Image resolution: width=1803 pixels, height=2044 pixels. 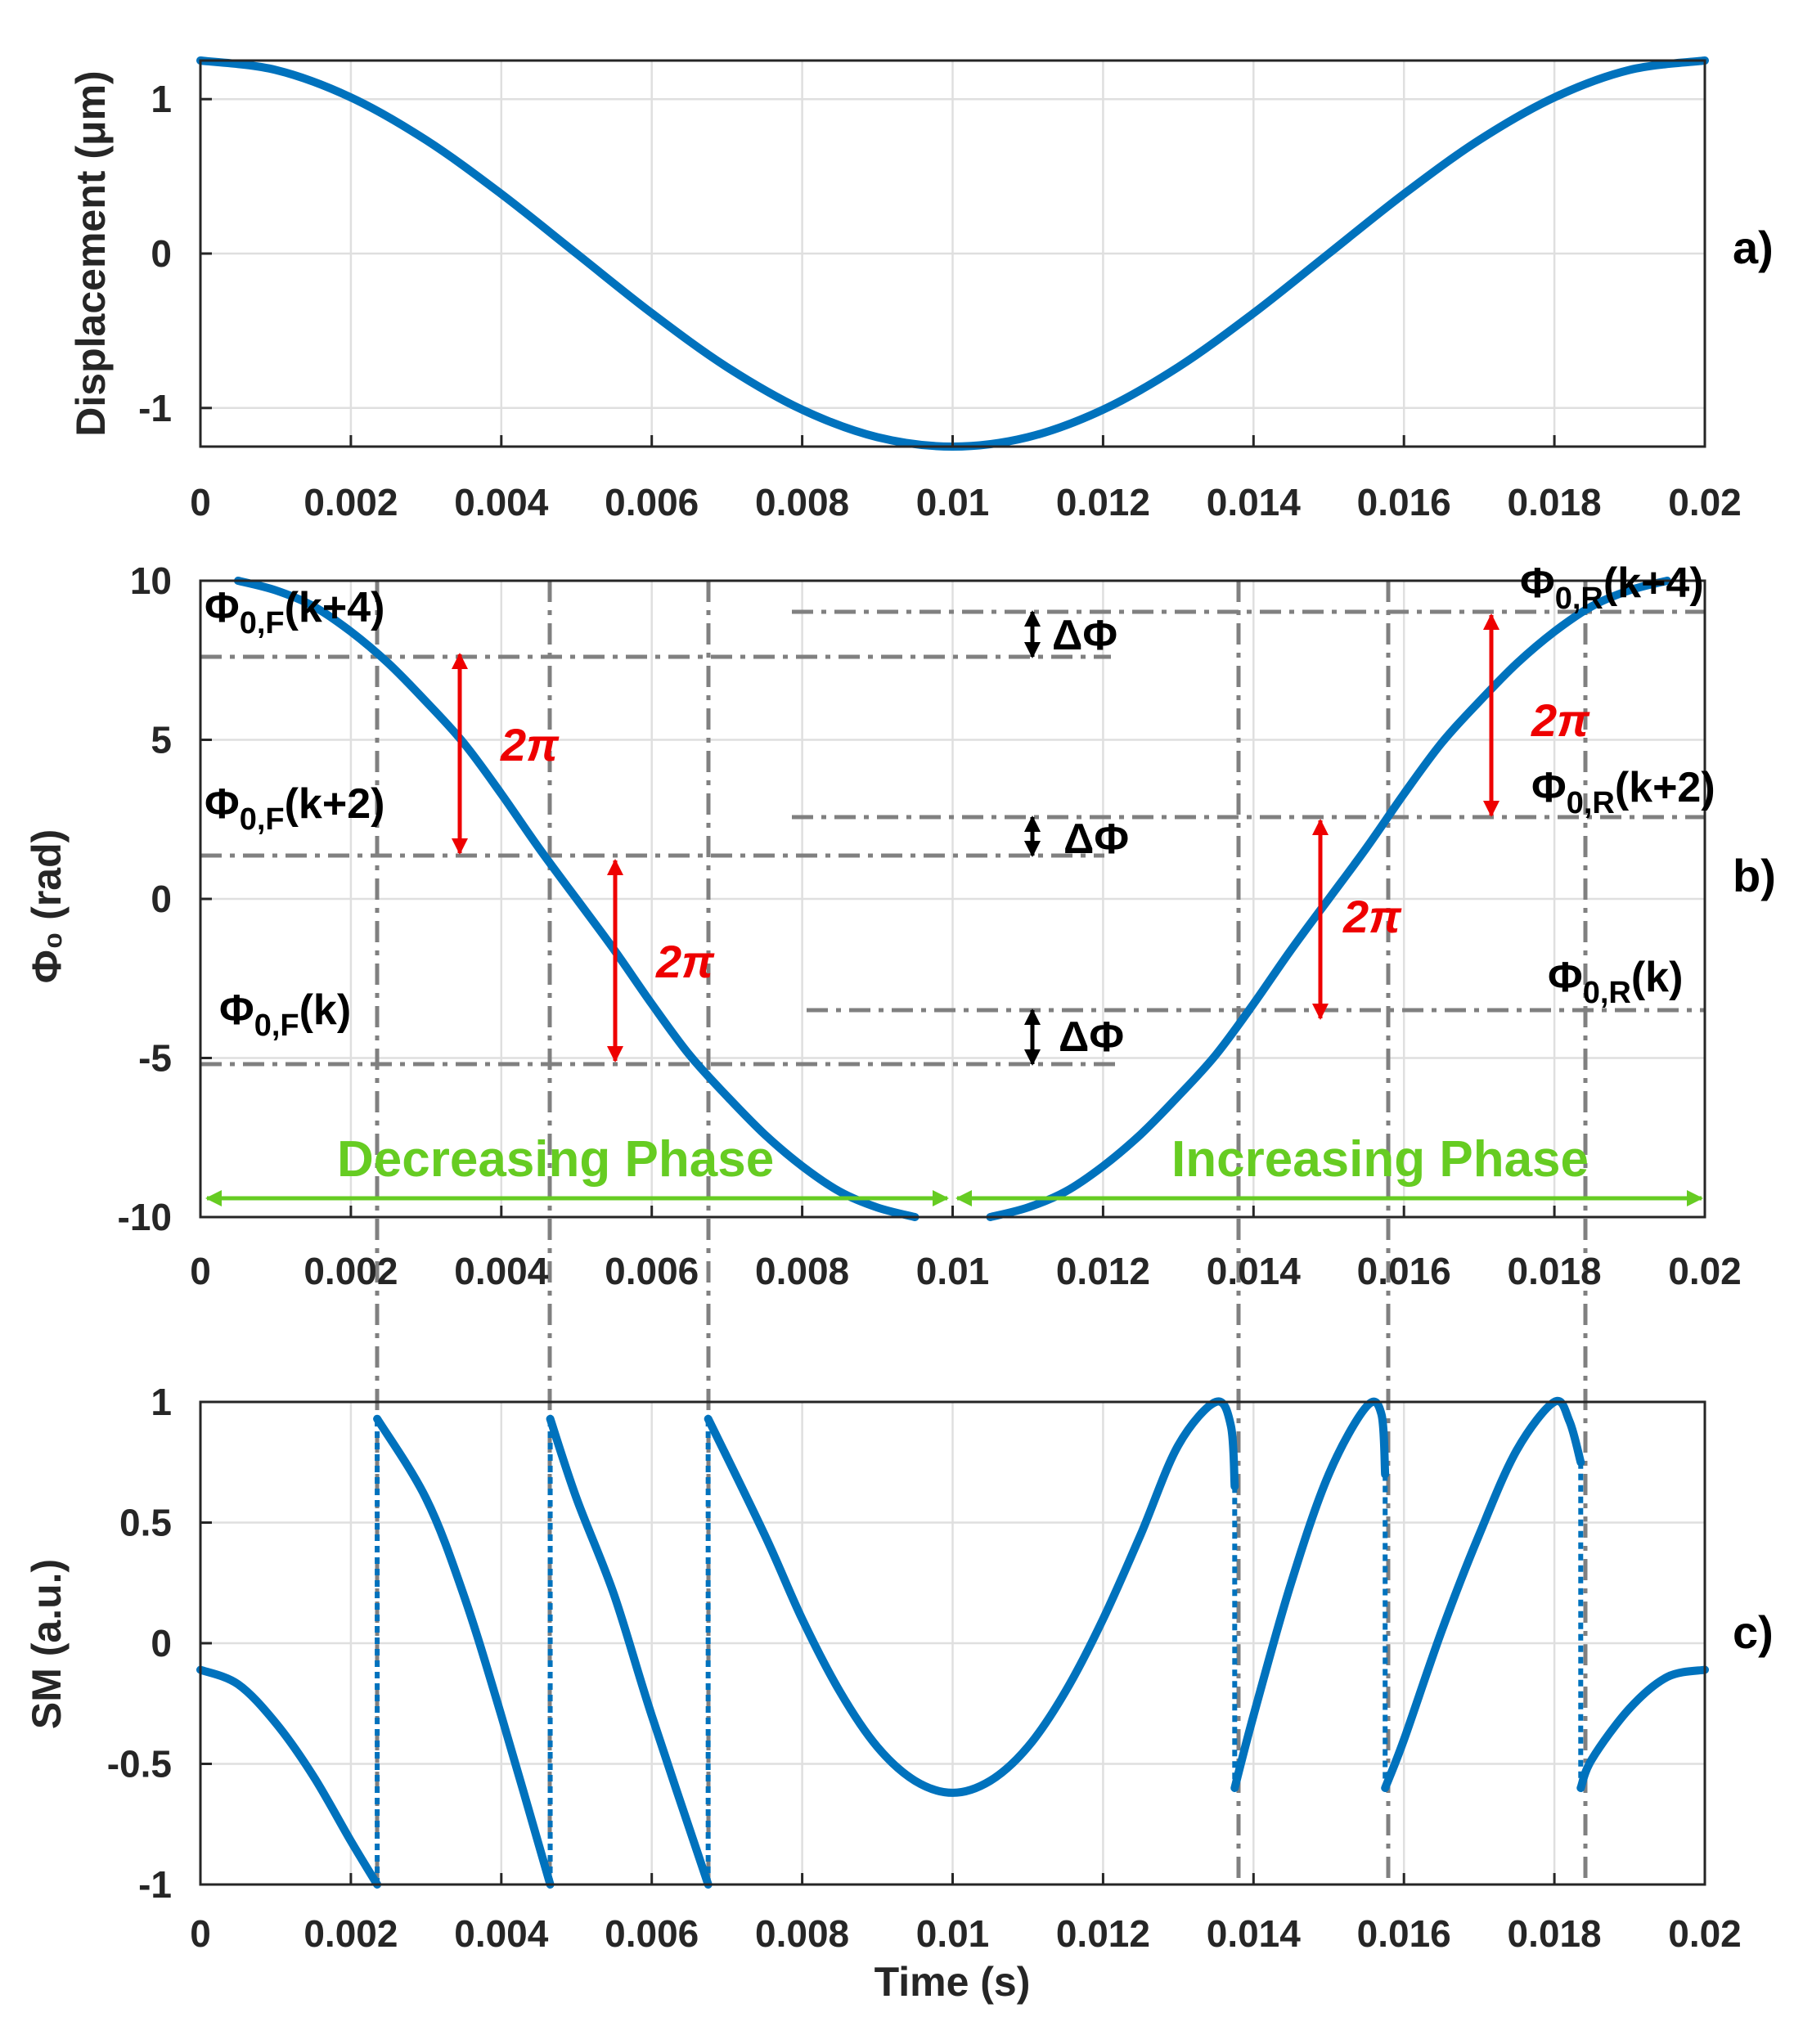 What do you see at coordinates (289, 1777) in the screenshot?
I see `panel-c-series-seg1` at bounding box center [289, 1777].